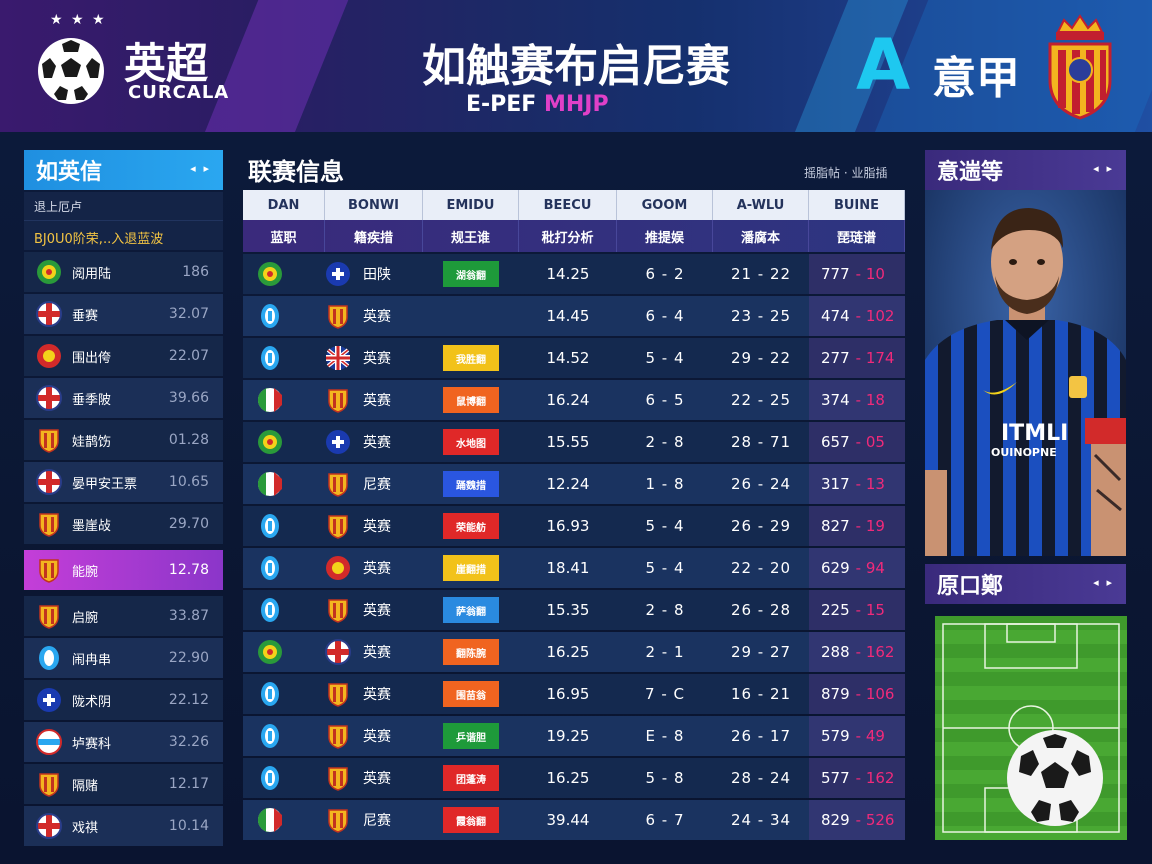 This screenshot has width=1152, height=864. Describe the element at coordinates (49, 616) in the screenshot. I see `orange-shield-icon` at that location.